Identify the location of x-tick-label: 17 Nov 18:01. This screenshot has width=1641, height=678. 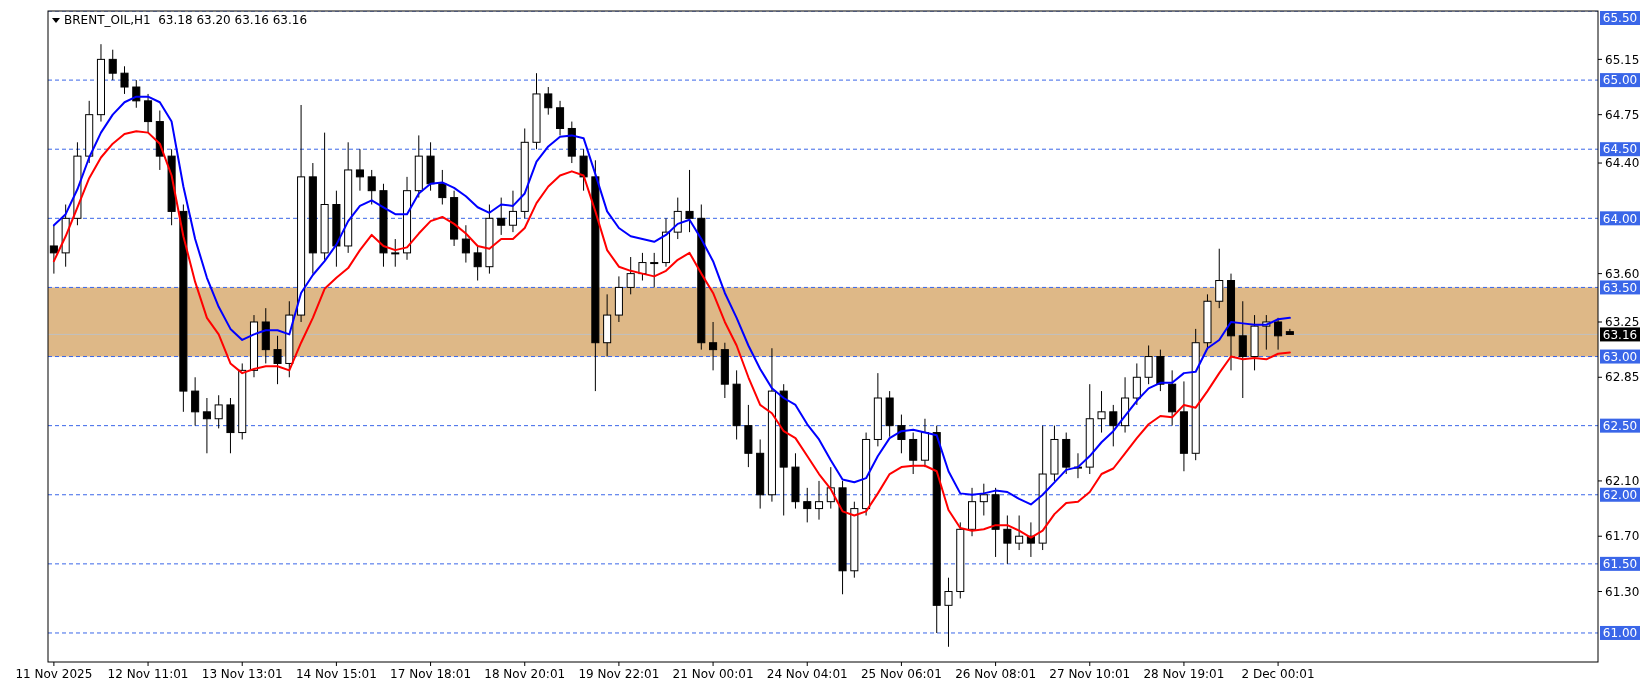
(431, 672).